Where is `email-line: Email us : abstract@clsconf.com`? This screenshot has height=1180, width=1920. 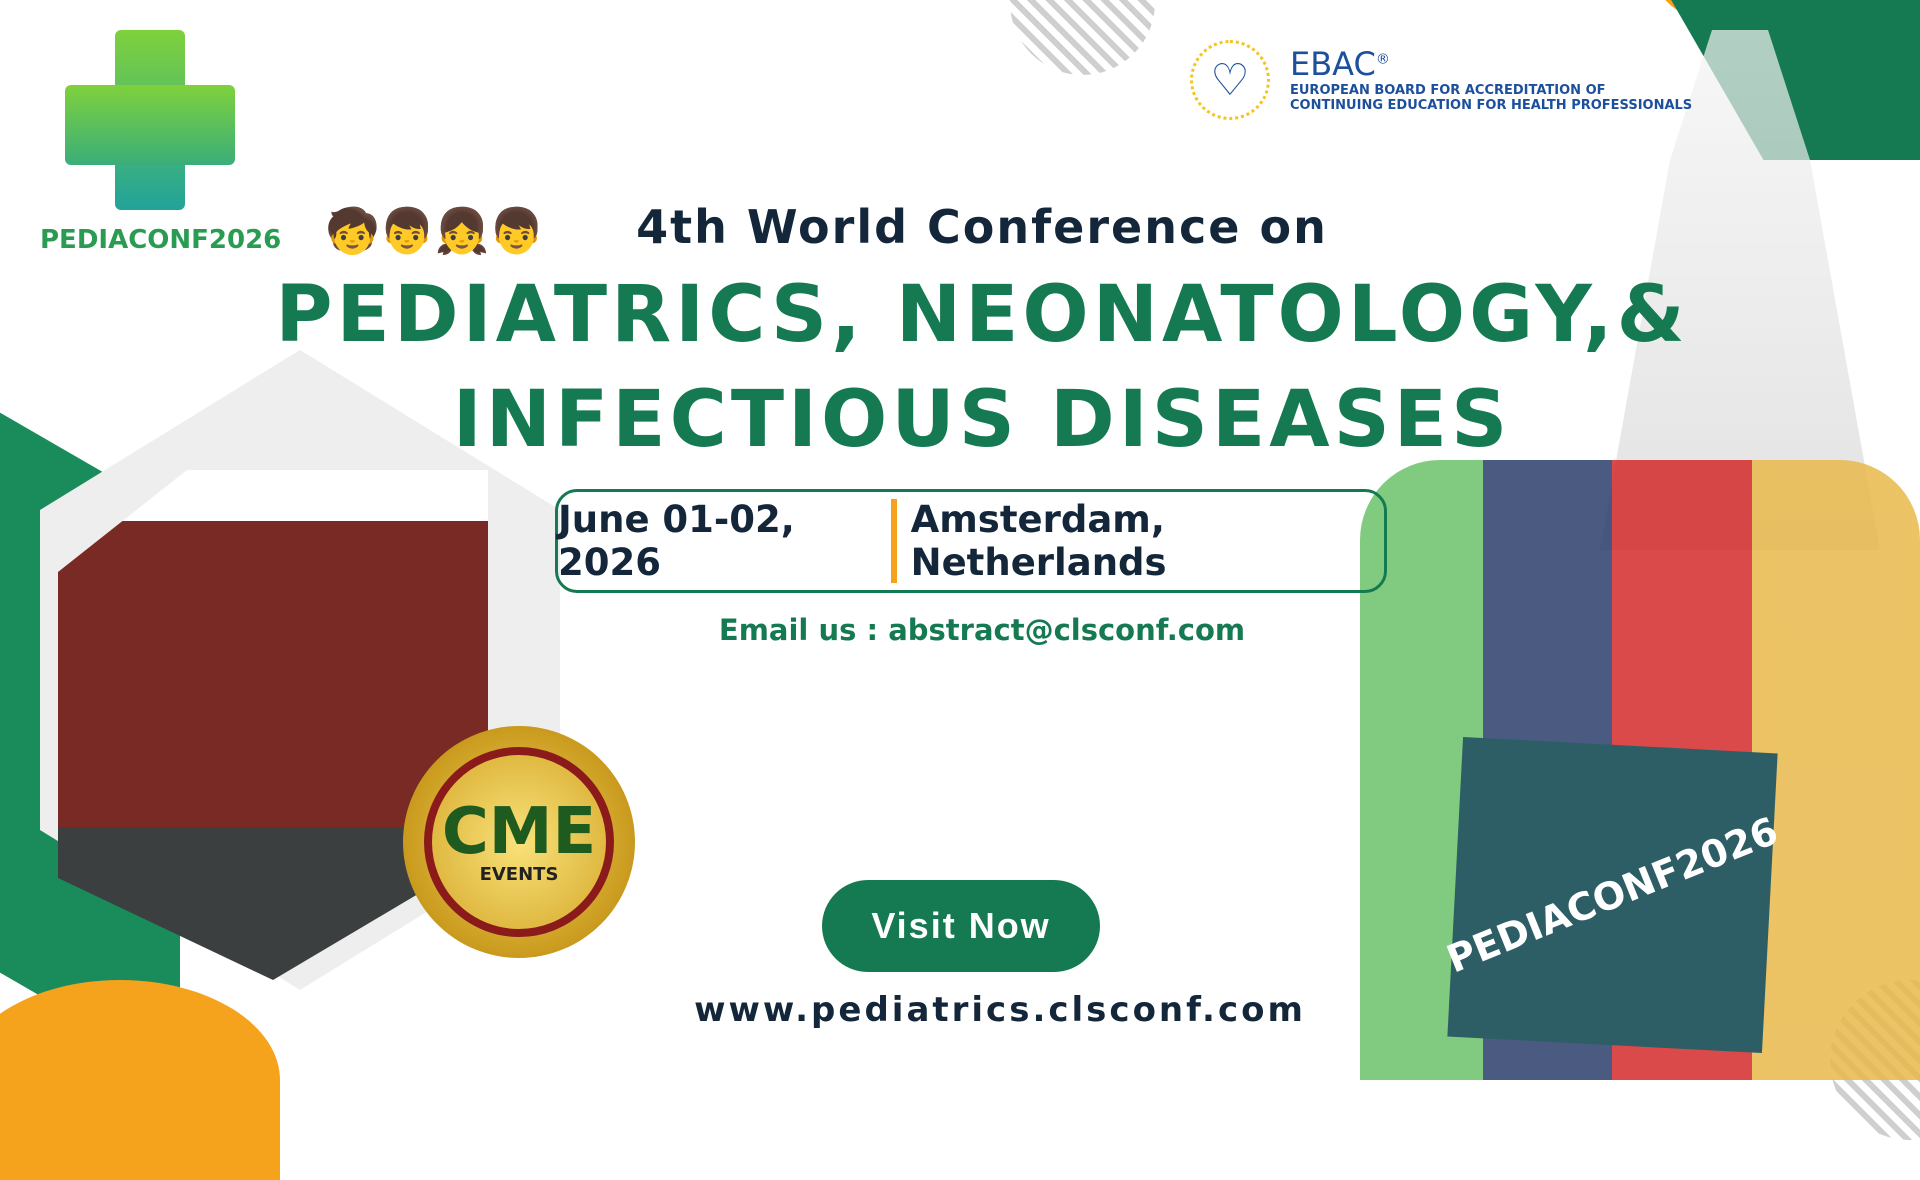 email-line: Email us : abstract@clsconf.com is located at coordinates (960, 630).